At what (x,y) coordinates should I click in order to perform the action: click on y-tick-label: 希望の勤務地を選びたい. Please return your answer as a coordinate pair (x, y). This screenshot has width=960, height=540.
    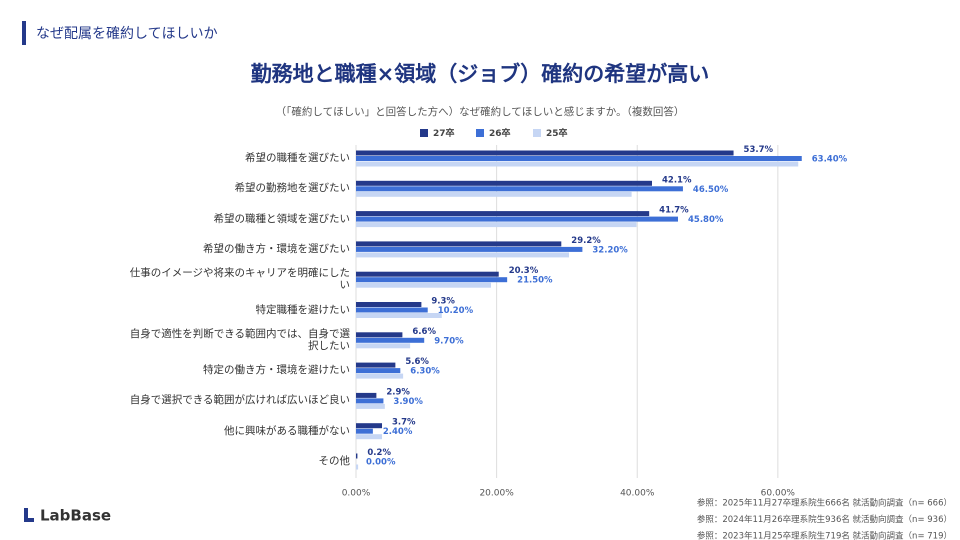
    Looking at the image, I should click on (292, 188).